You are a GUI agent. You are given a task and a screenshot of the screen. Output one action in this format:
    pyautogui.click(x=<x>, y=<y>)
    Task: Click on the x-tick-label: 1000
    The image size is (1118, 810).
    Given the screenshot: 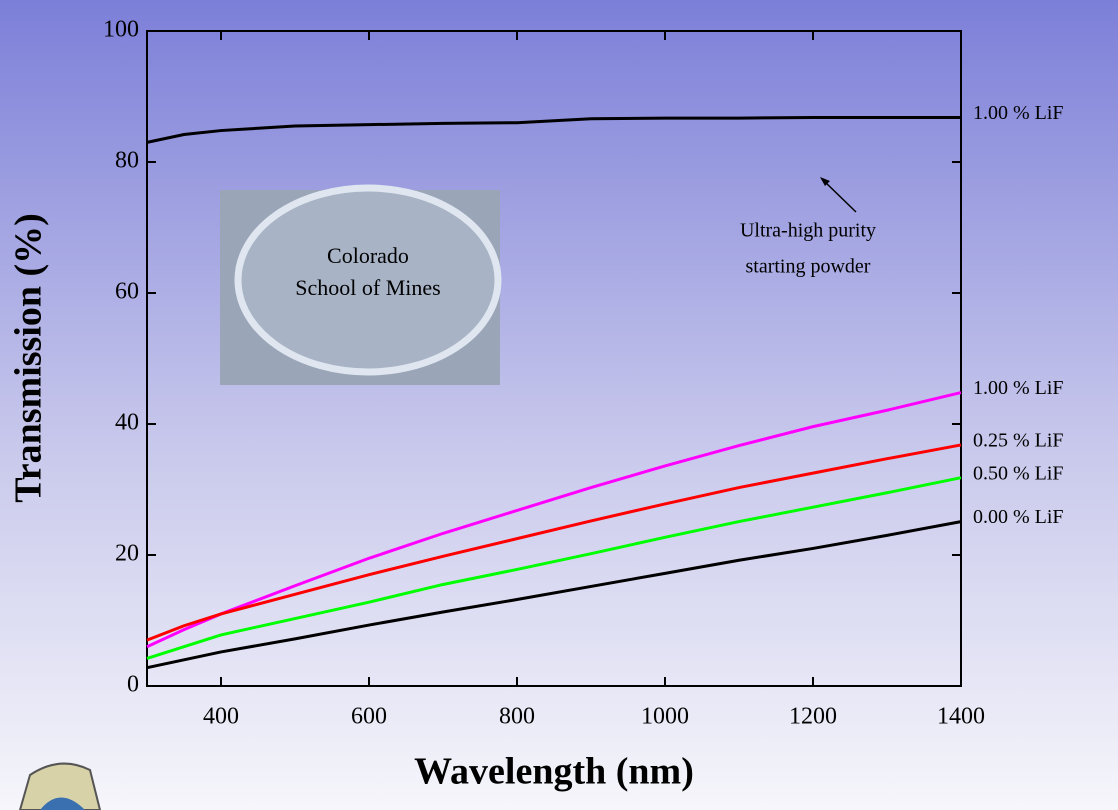 What is the action you would take?
    pyautogui.click(x=665, y=717)
    